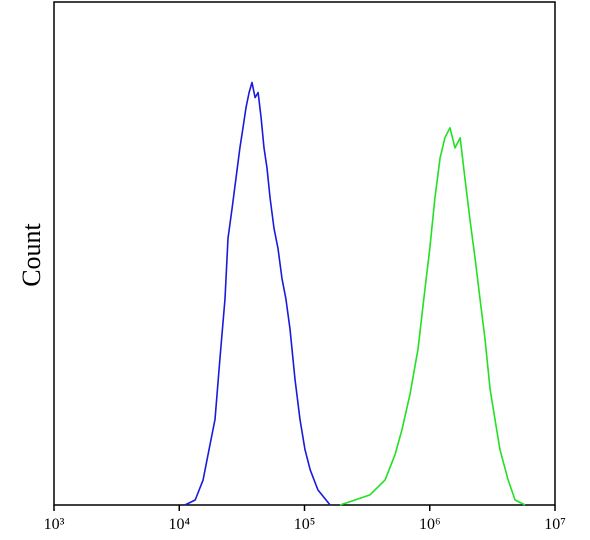 The width and height of the screenshot is (590, 540). What do you see at coordinates (555, 524) in the screenshot?
I see `x-tick-label: 10⁷` at bounding box center [555, 524].